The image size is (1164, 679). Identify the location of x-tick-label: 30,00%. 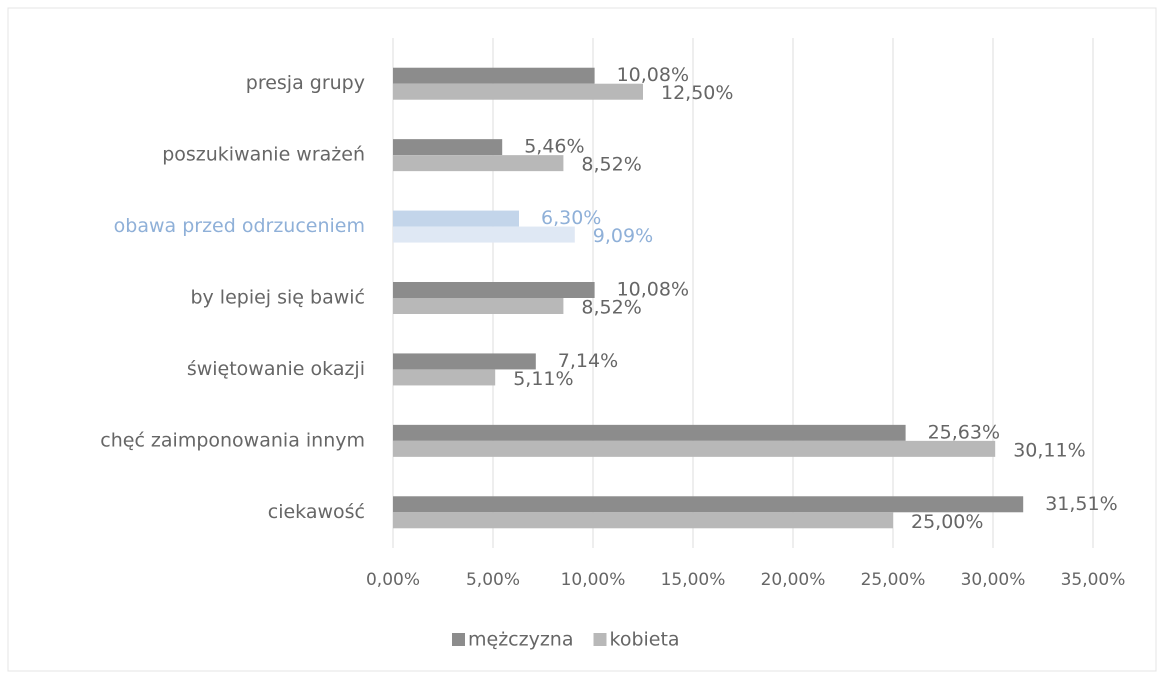
(993, 580).